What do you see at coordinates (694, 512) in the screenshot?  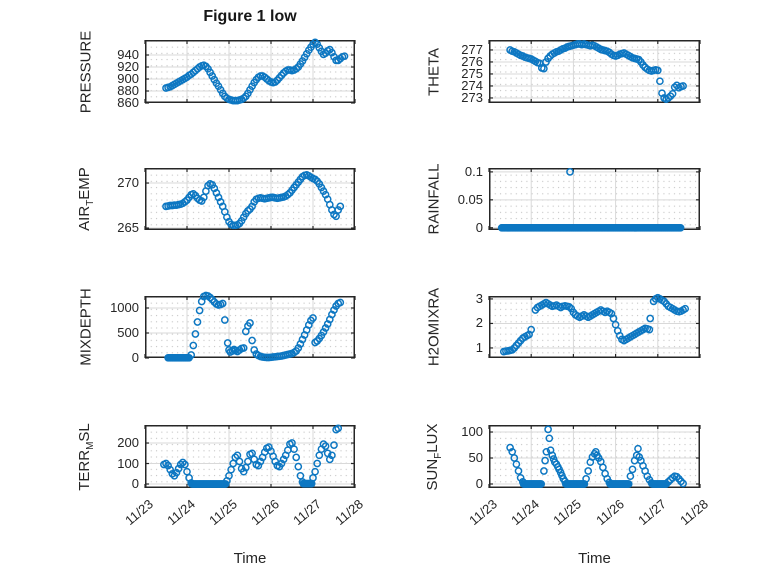 I see `xtick-label-sun-flux: 11/28` at bounding box center [694, 512].